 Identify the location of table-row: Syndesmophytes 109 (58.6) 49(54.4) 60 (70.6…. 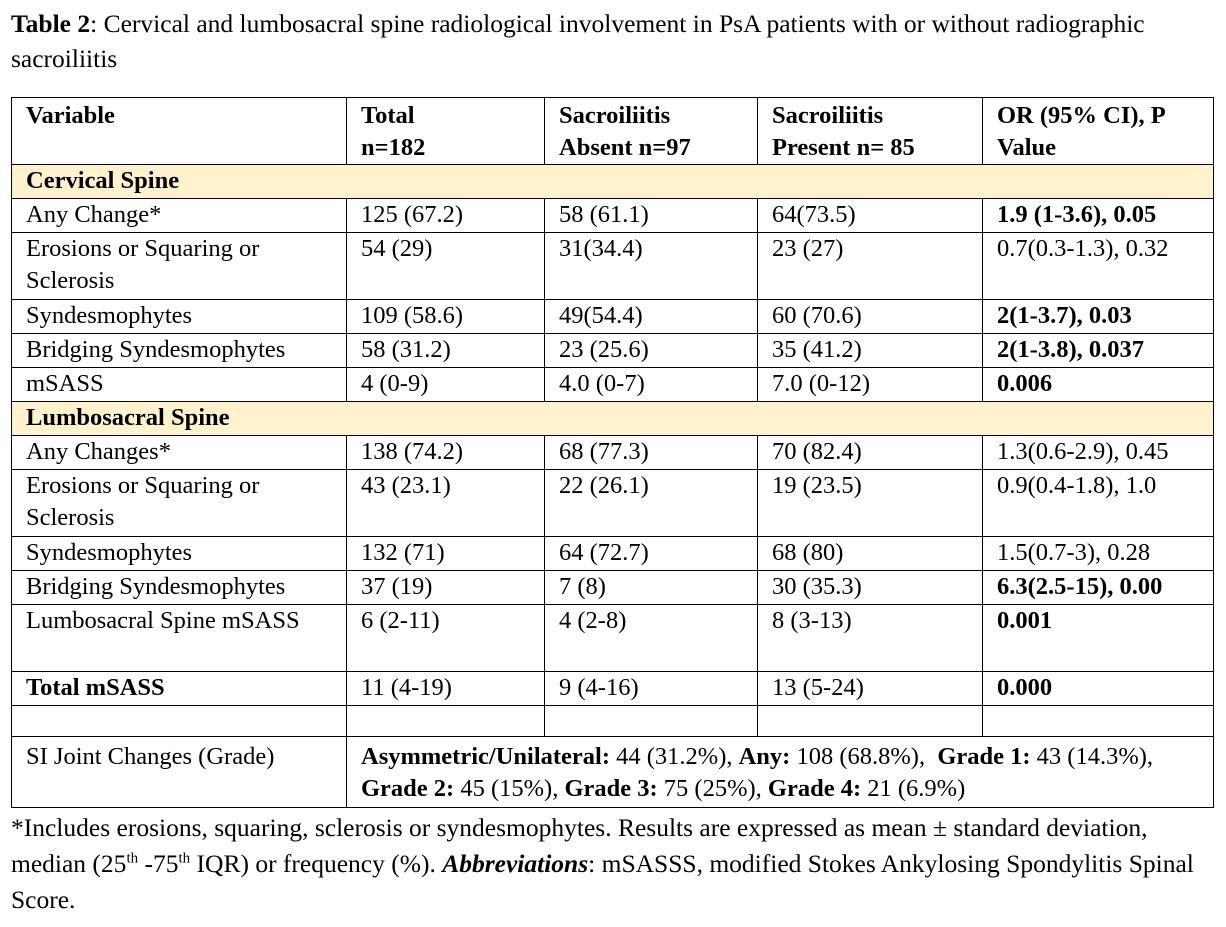
(612, 316).